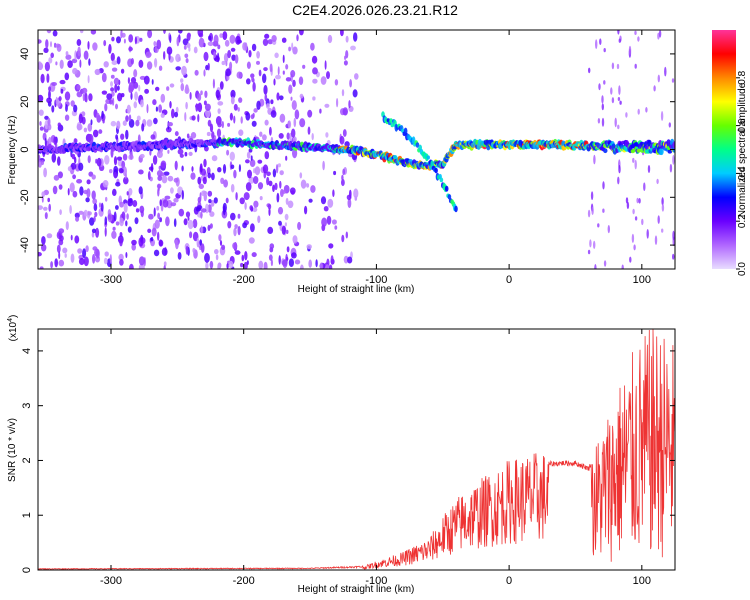 The image size is (750, 600). I want to click on top-y-tick-label: 40, so click(25, 54).